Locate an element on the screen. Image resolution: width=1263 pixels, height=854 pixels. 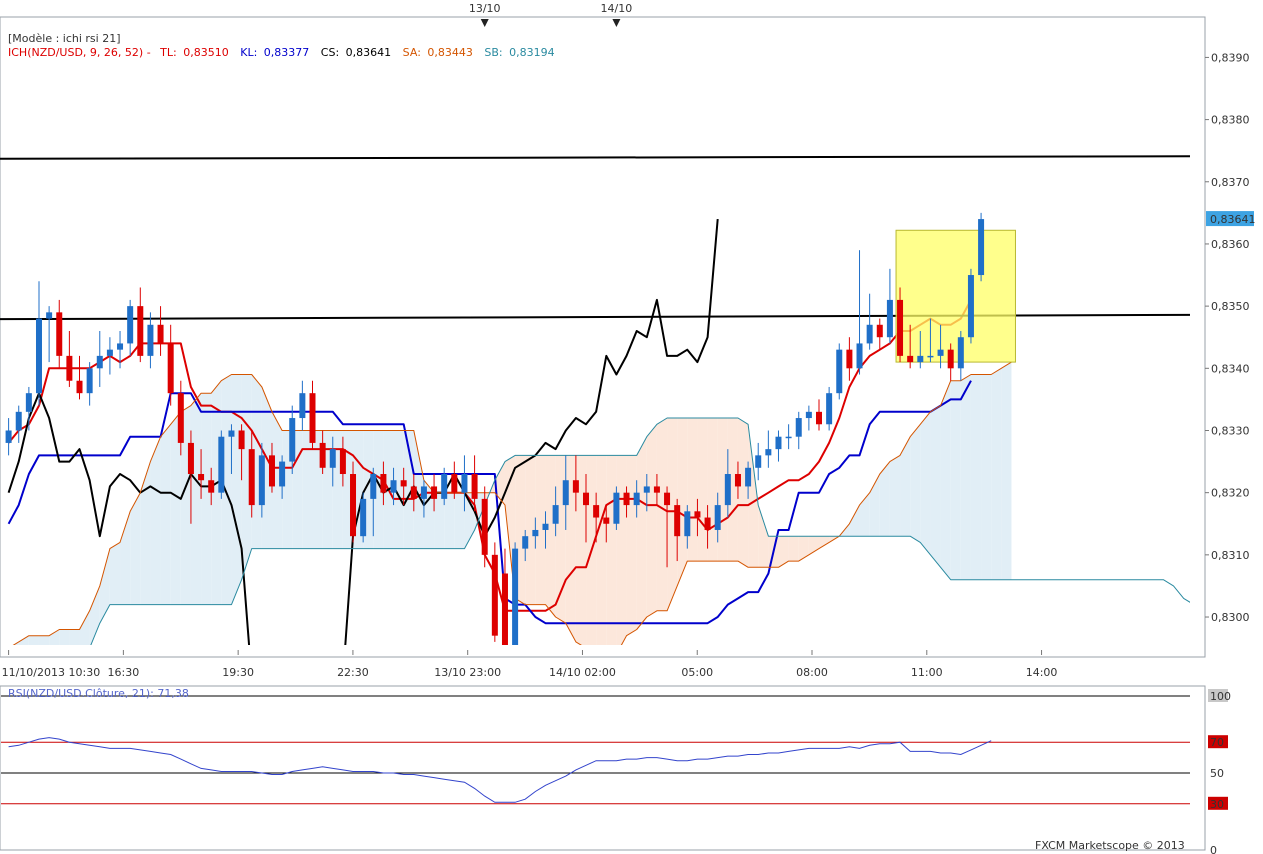
x-tick-label: 11/10/2013 10:30 is located at coordinates (51, 672).